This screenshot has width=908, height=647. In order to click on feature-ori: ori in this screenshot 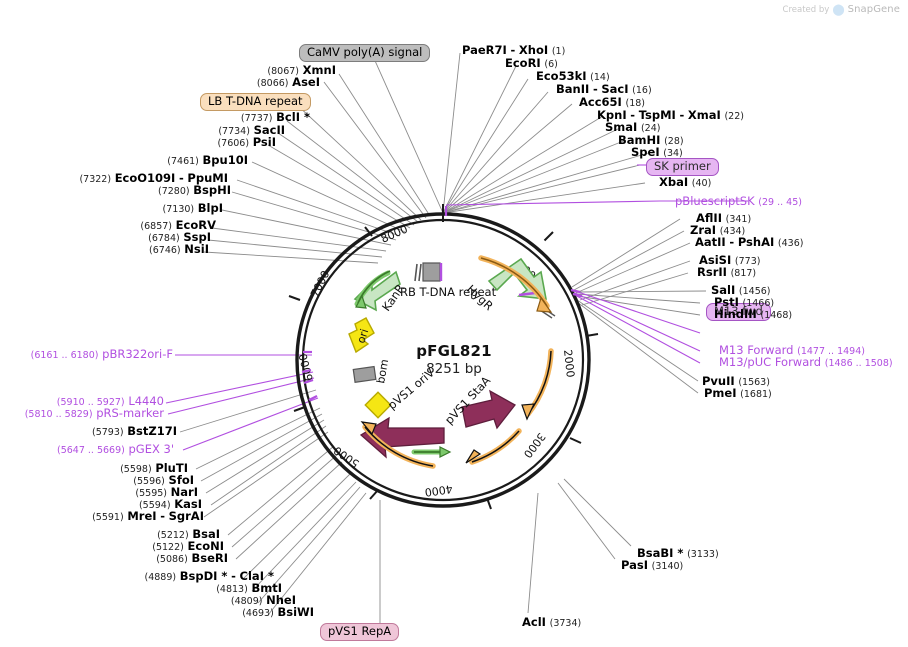, I will do `click(361, 335)`.